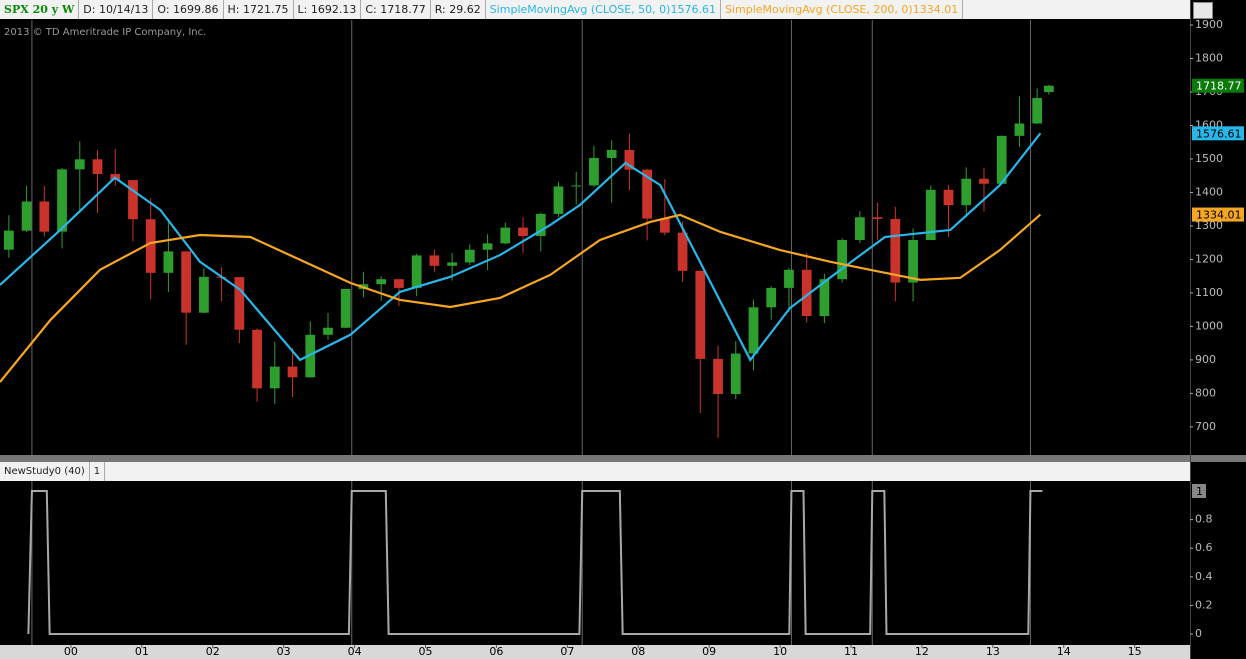 This screenshot has width=1246, height=659. I want to click on study-title: NewStudy0 (40), so click(45, 471).